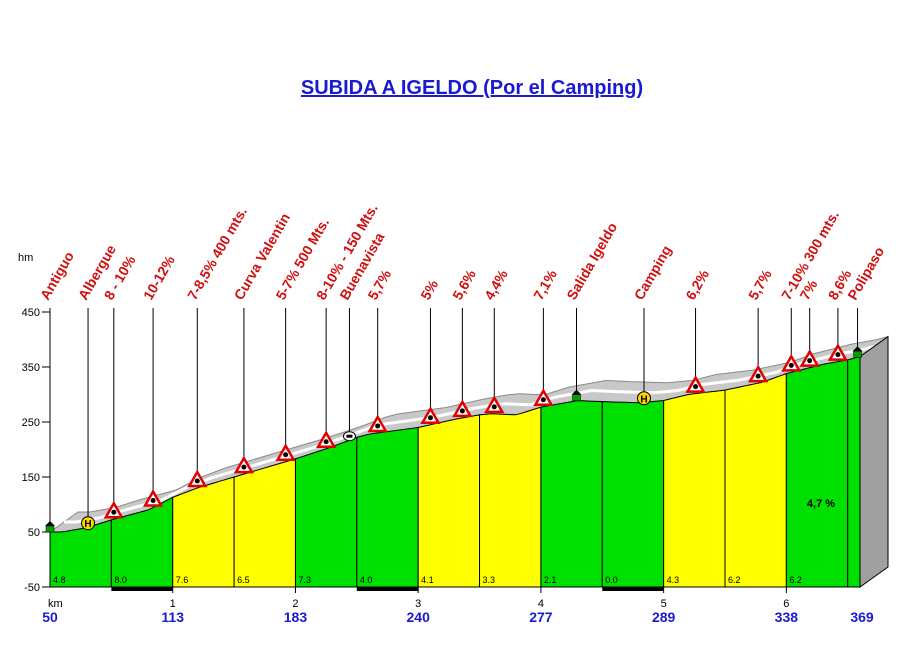 The height and width of the screenshot is (648, 910). Describe the element at coordinates (644, 398) in the screenshot. I see `hostel-circle` at that location.